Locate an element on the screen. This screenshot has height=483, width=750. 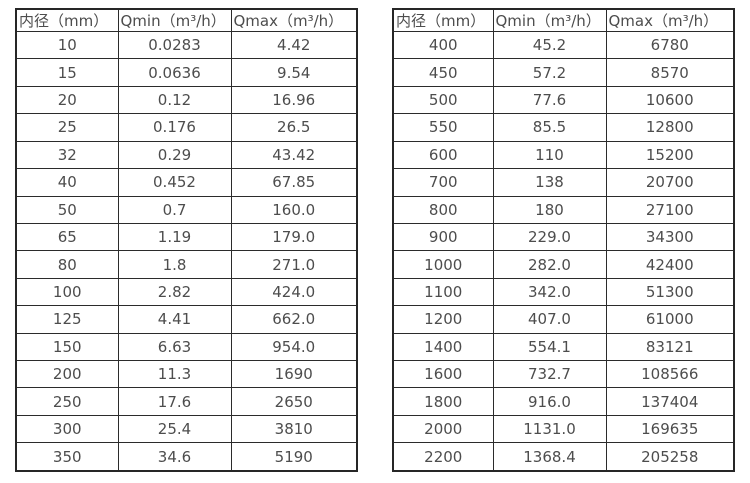
table-cell: 5190 is located at coordinates (294, 457).